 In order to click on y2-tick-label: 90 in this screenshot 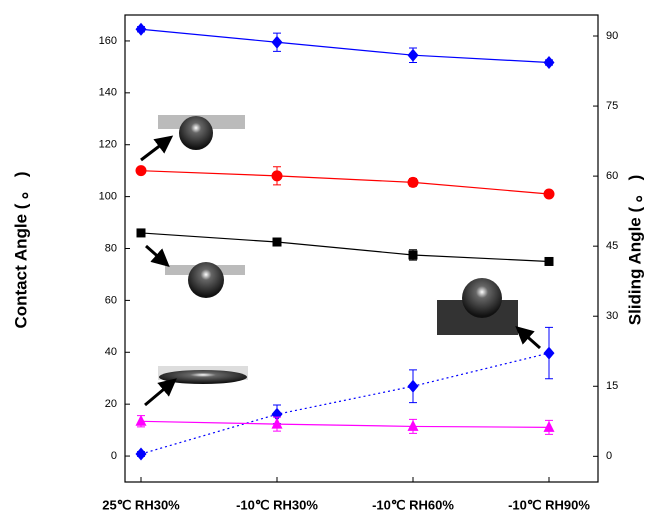, I will do `click(612, 36)`.